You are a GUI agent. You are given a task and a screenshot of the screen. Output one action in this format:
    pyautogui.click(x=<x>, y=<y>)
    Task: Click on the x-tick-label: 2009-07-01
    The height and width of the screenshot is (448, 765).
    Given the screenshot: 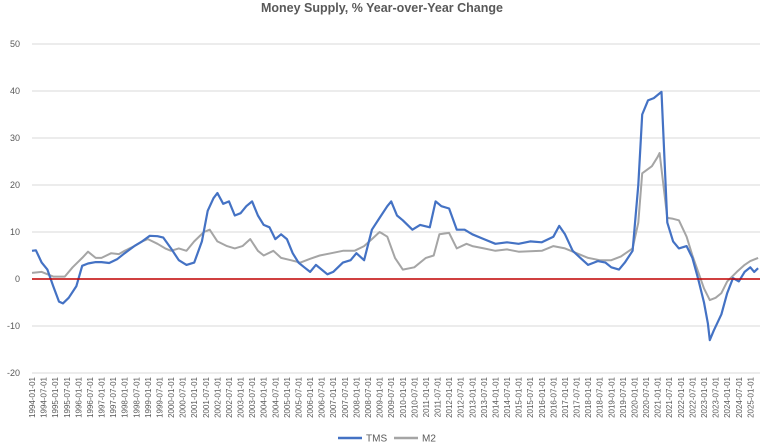 What is the action you would take?
    pyautogui.click(x=391, y=396)
    